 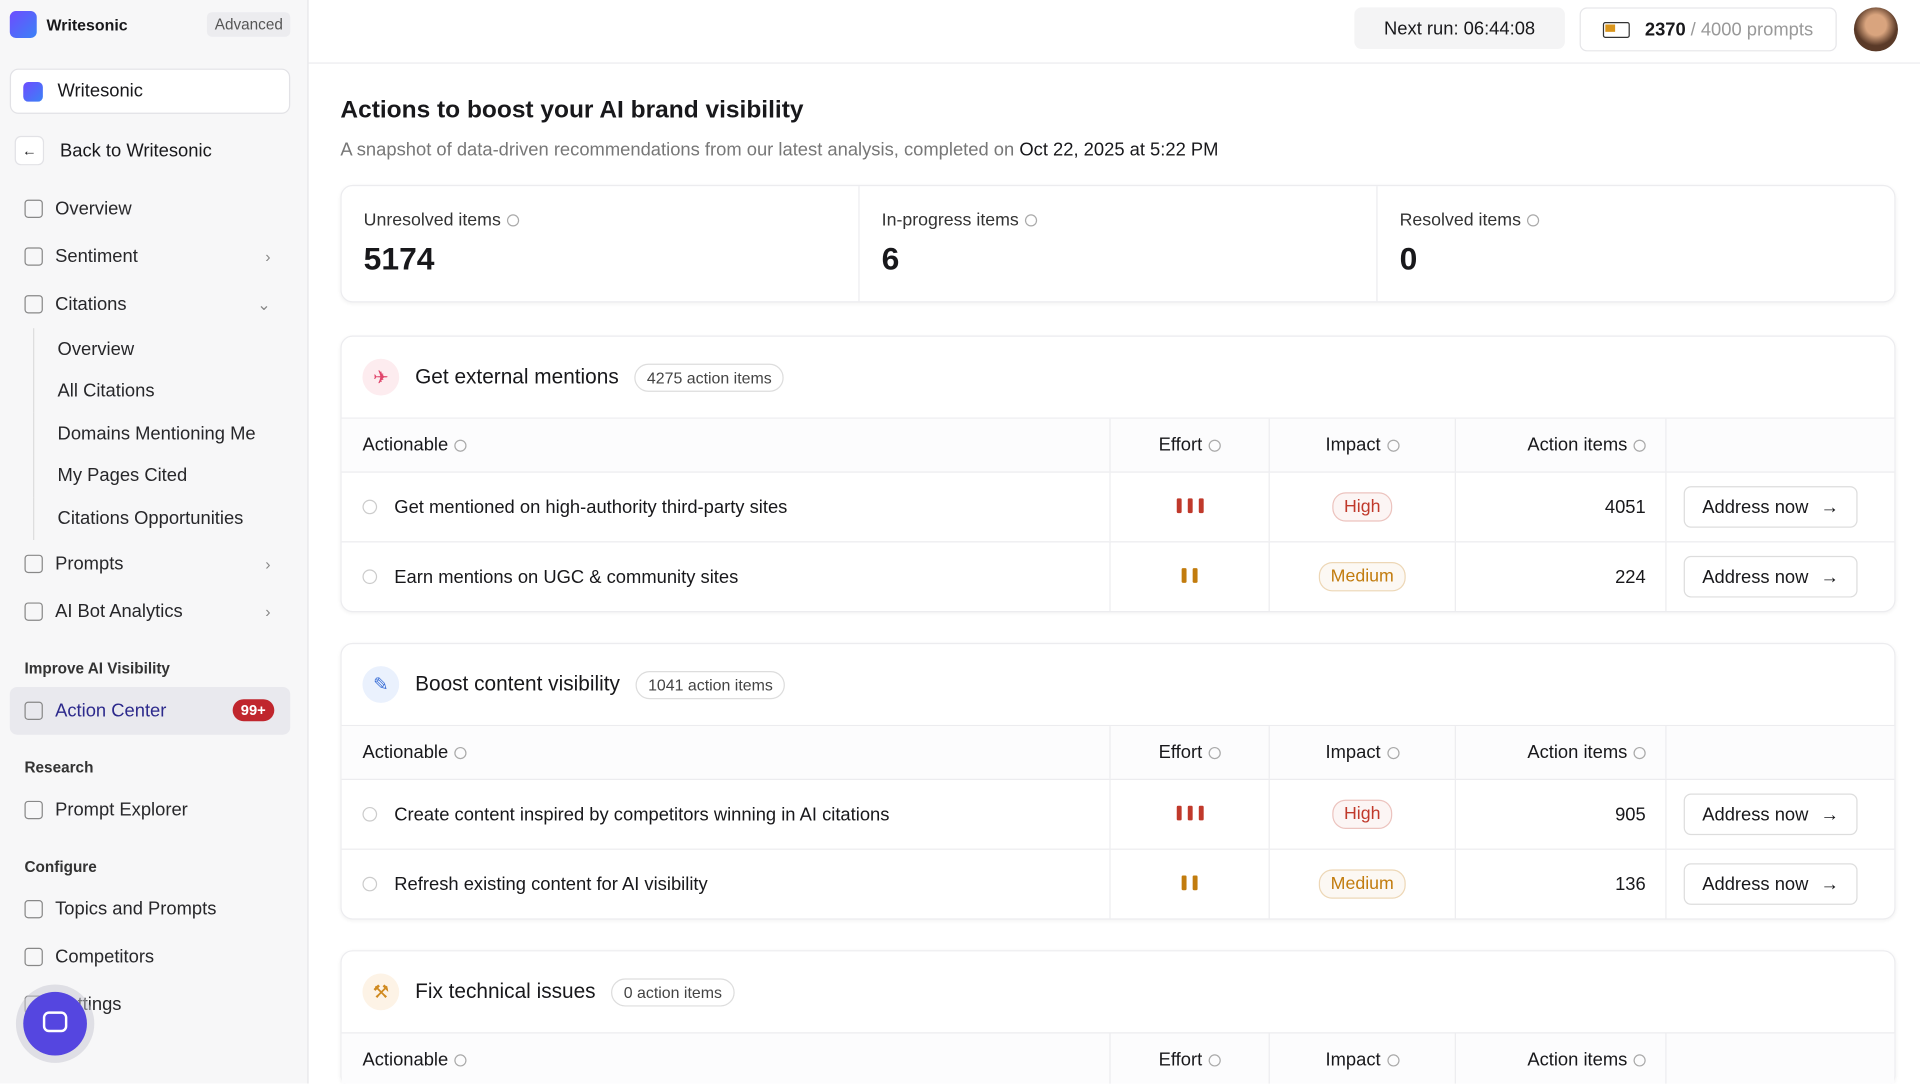 What do you see at coordinates (153, 909) in the screenshot?
I see `nav-item: Topics and Prompts` at bounding box center [153, 909].